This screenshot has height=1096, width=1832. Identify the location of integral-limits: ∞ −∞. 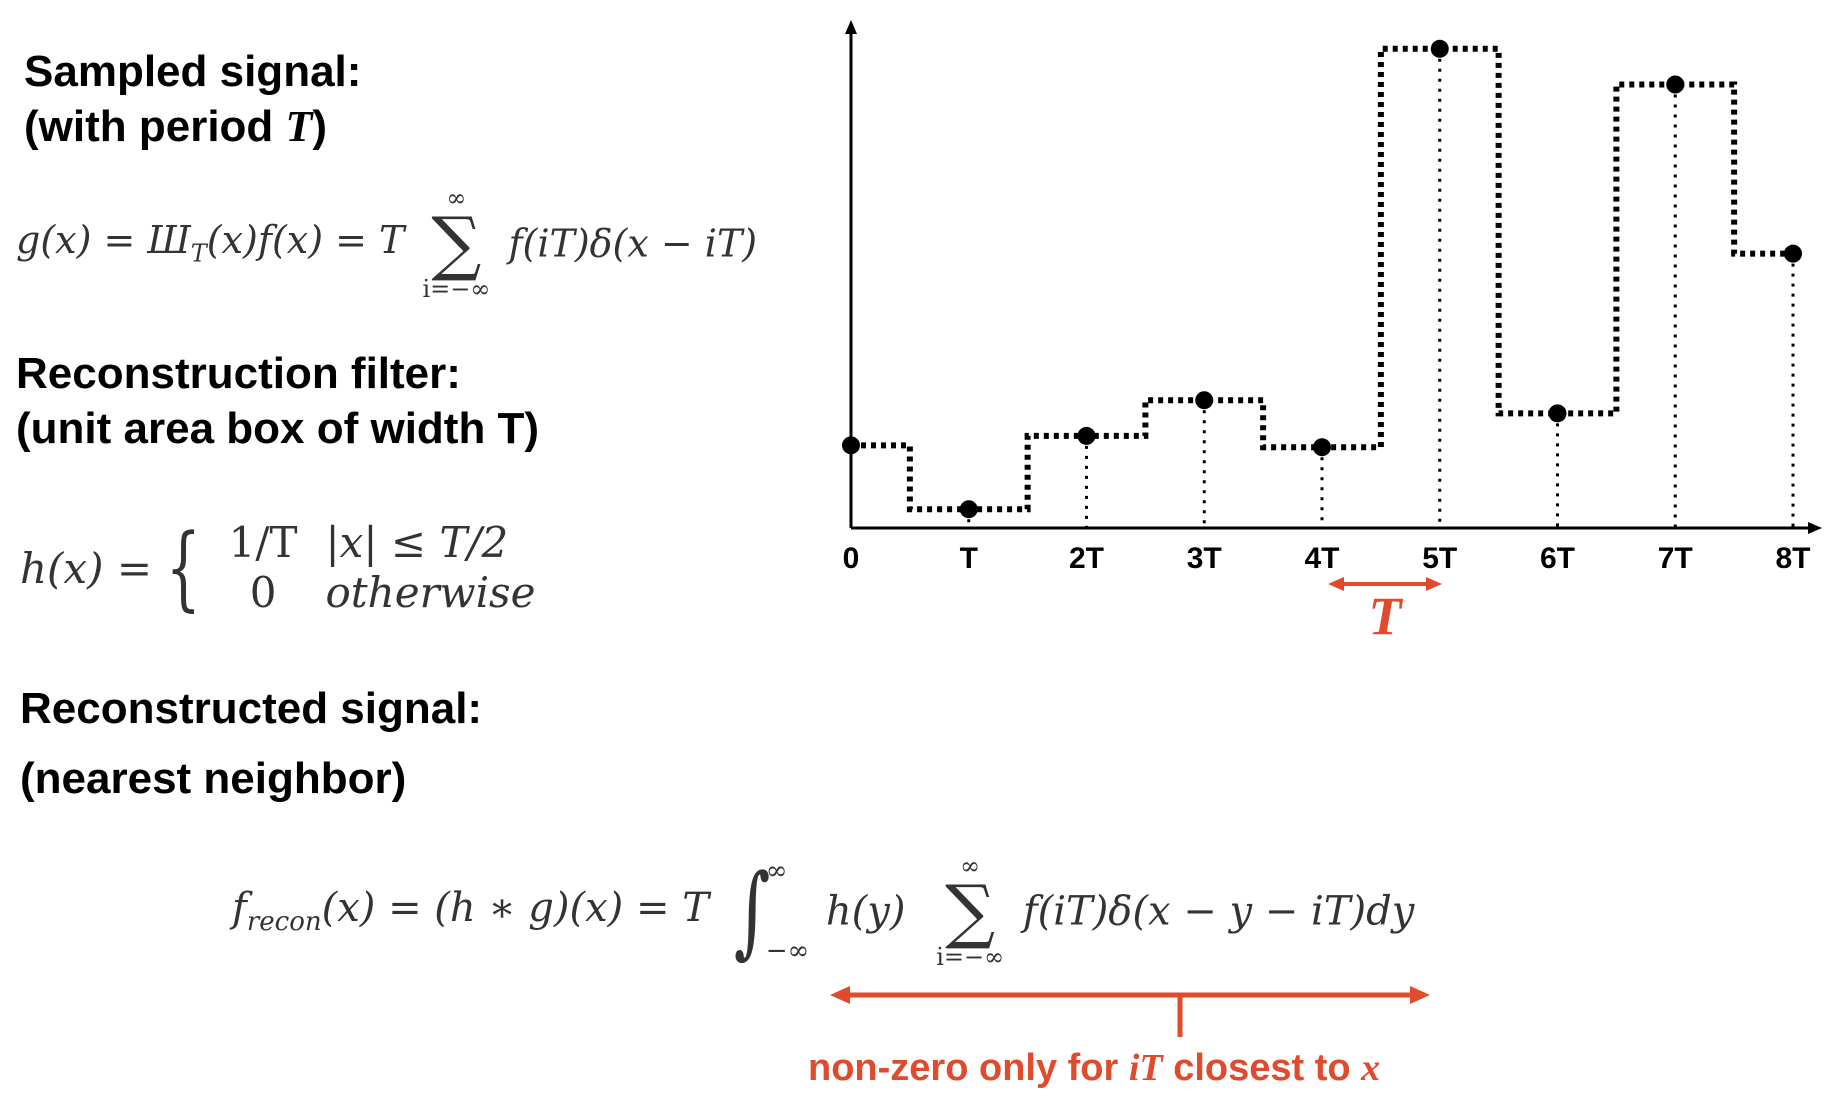
(787, 911).